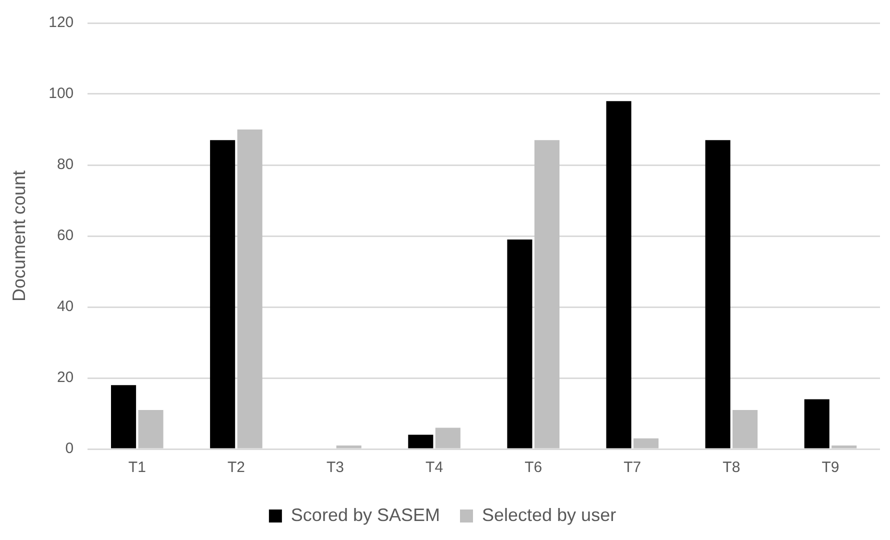 This screenshot has width=890, height=540. Describe the element at coordinates (831, 467) in the screenshot. I see `x-tick-label: T9` at that location.